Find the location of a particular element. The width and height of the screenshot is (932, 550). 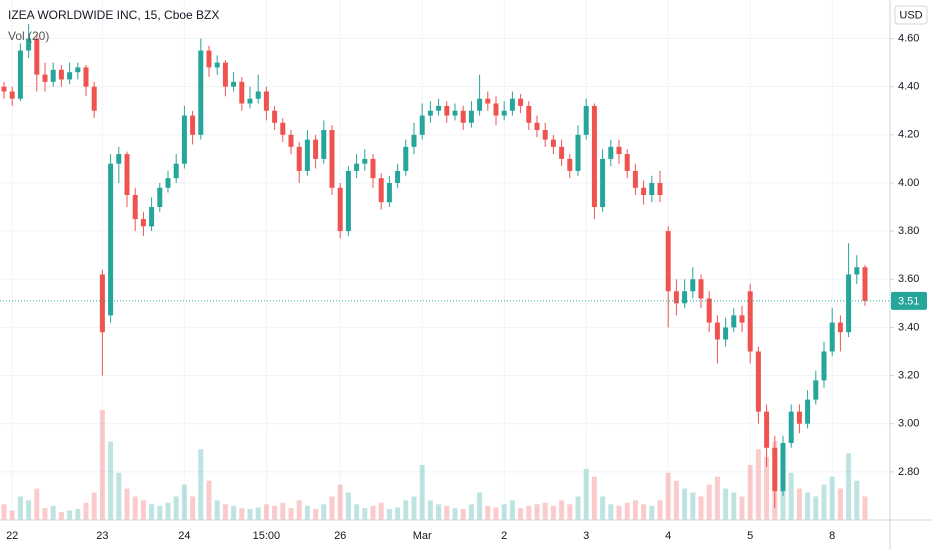

x-tick-label: 24 is located at coordinates (184, 536).